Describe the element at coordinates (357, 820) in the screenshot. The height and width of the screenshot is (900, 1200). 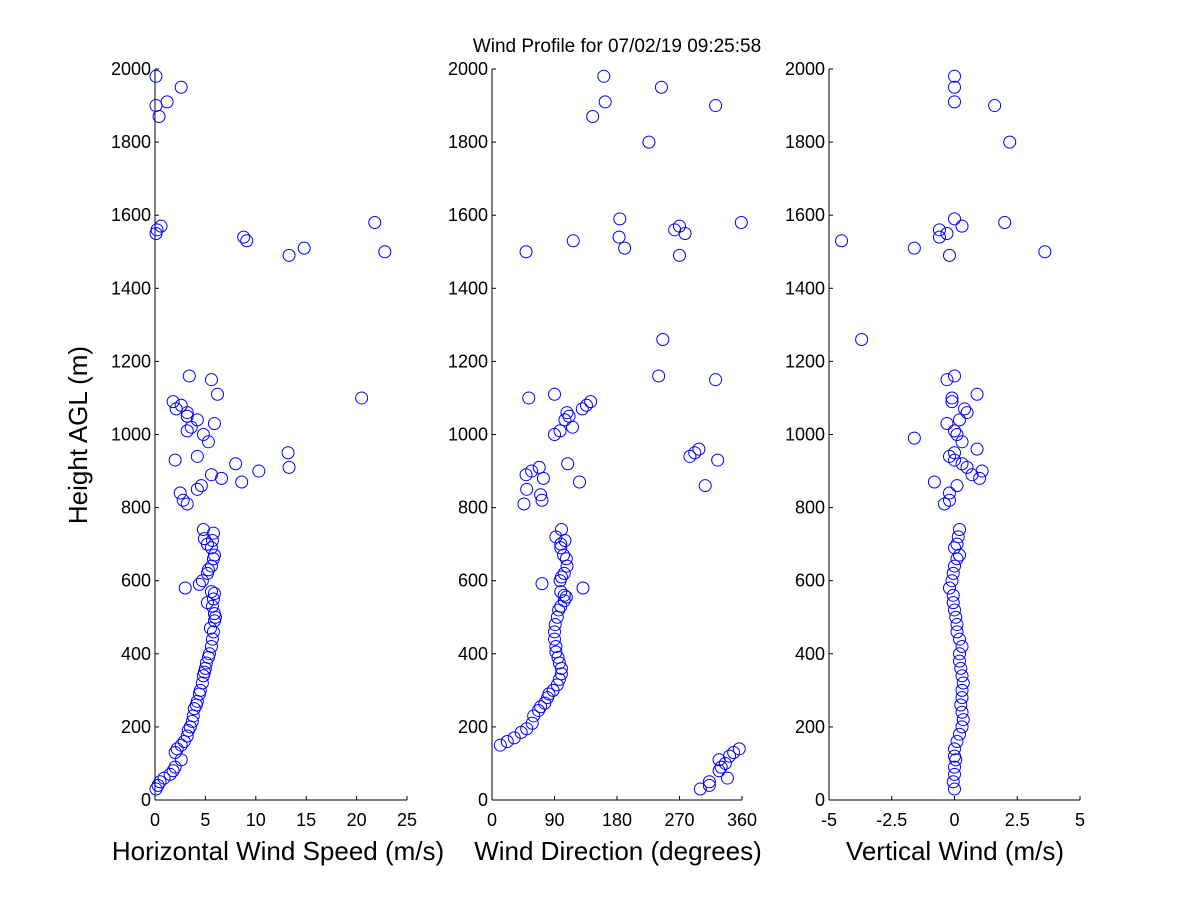
I see `x-tick-label: 20` at that location.